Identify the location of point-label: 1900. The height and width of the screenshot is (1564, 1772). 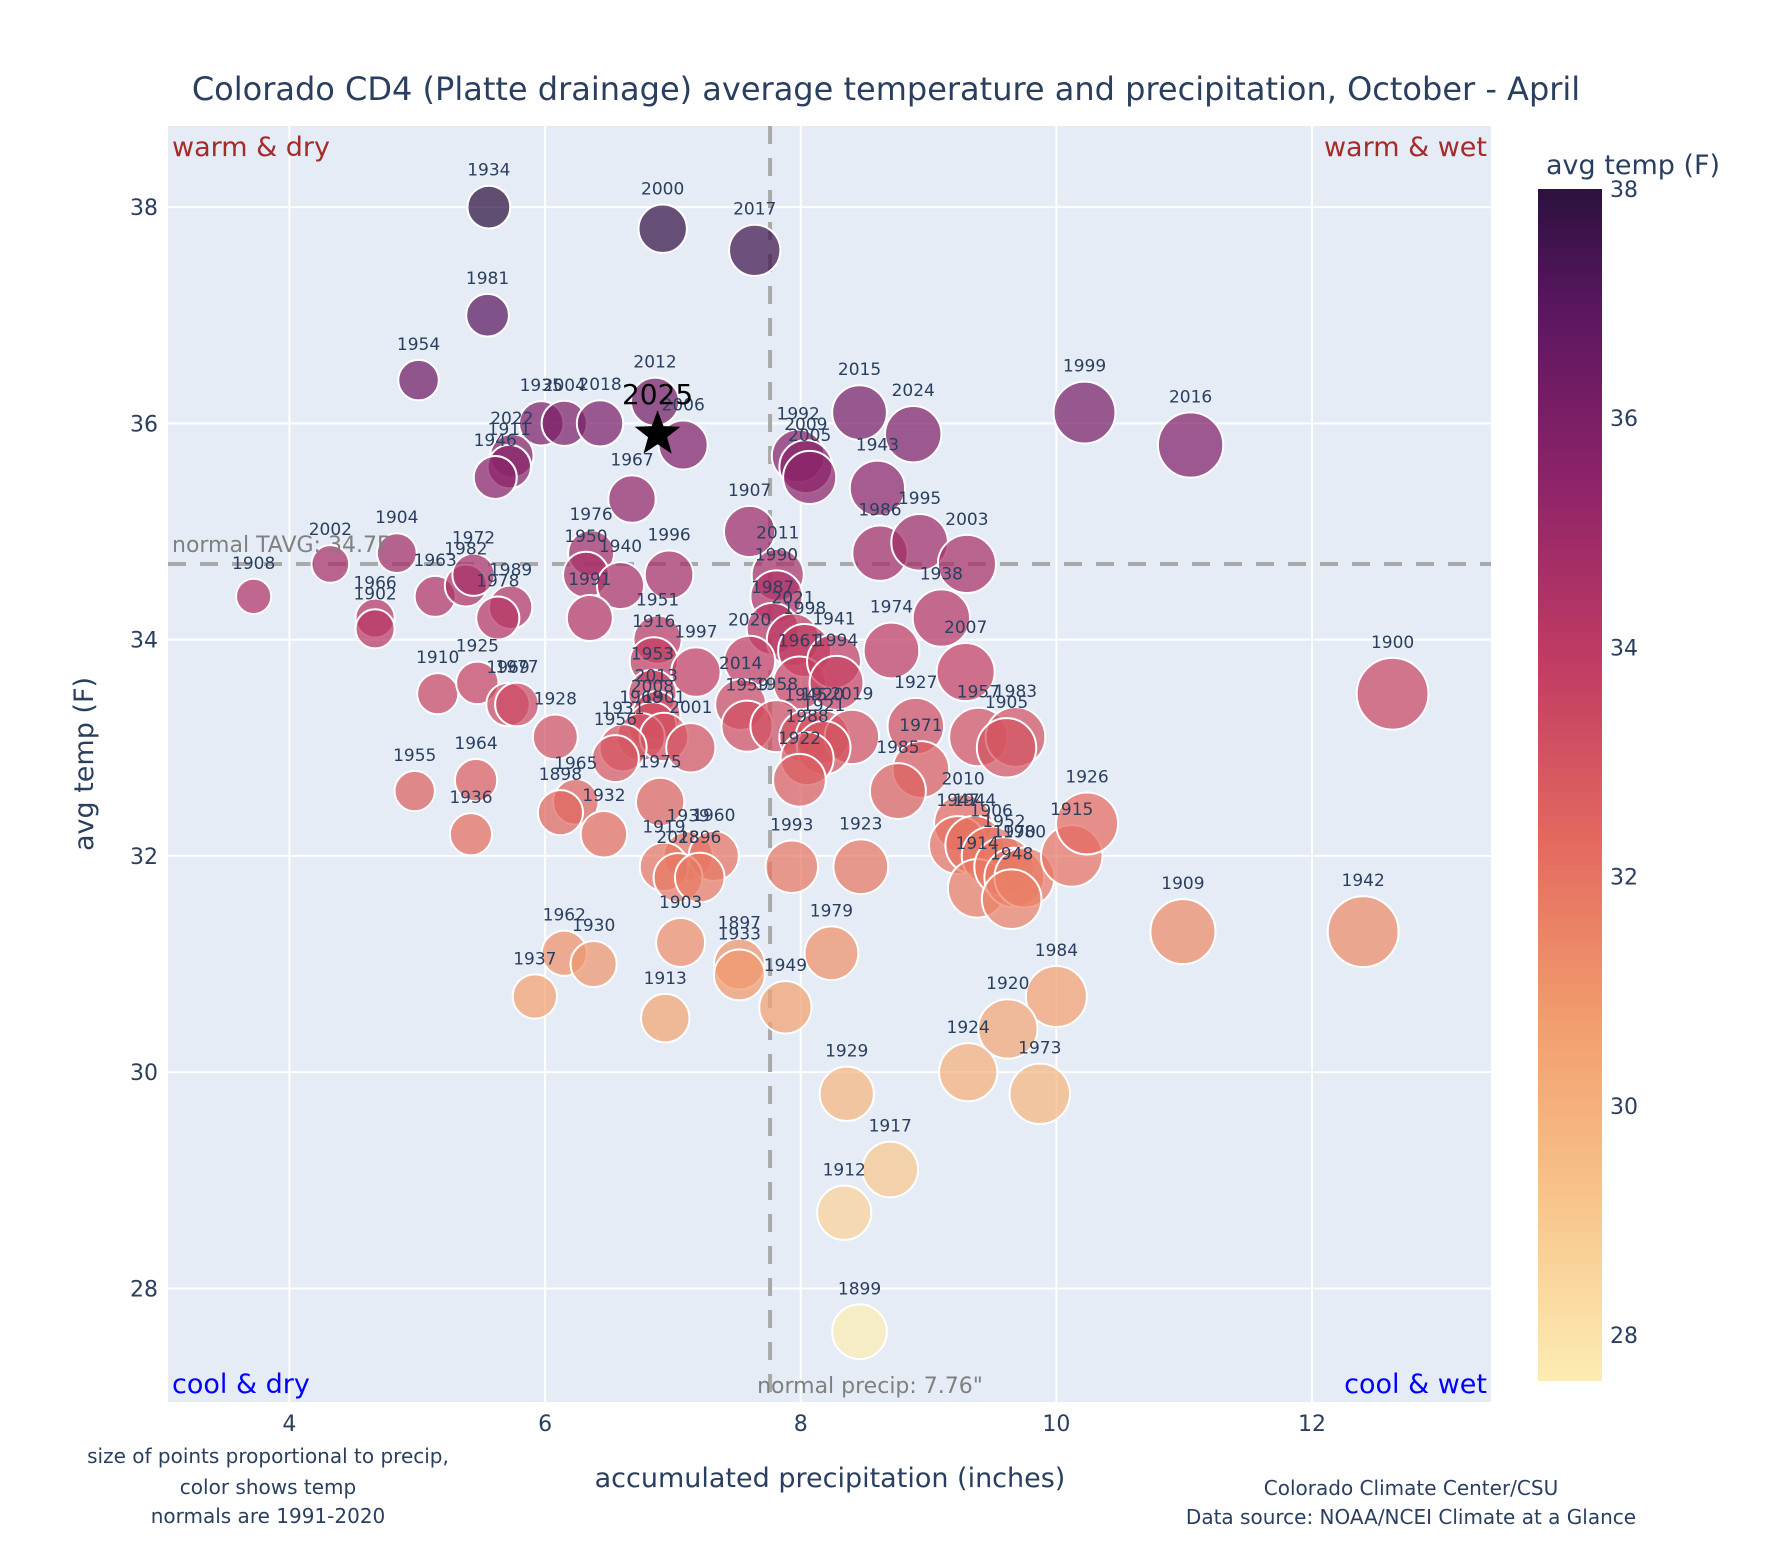
(1392, 643).